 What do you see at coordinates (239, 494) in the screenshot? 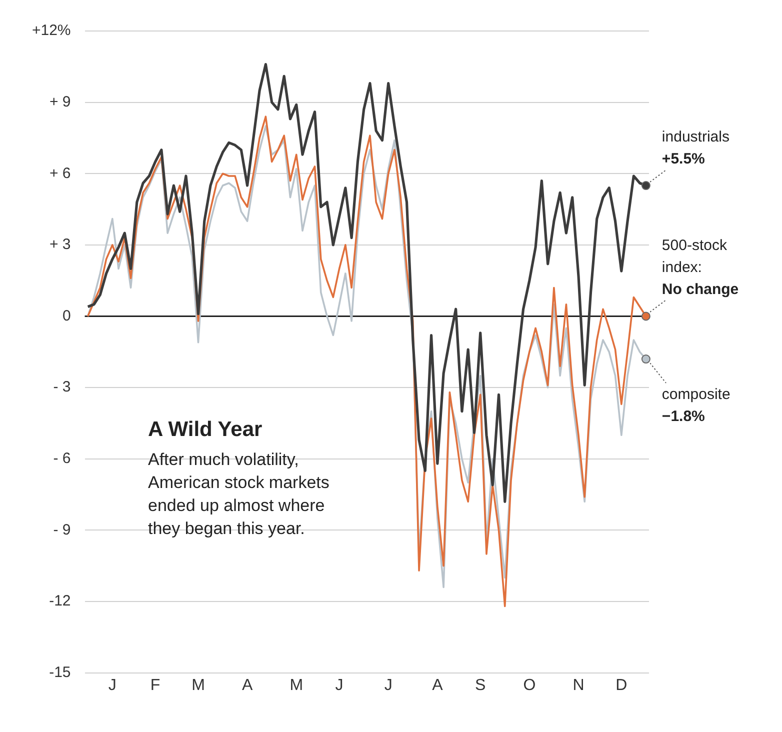
I see `text: After much volatility, American stock markets ended up almost where they began this year.` at bounding box center [239, 494].